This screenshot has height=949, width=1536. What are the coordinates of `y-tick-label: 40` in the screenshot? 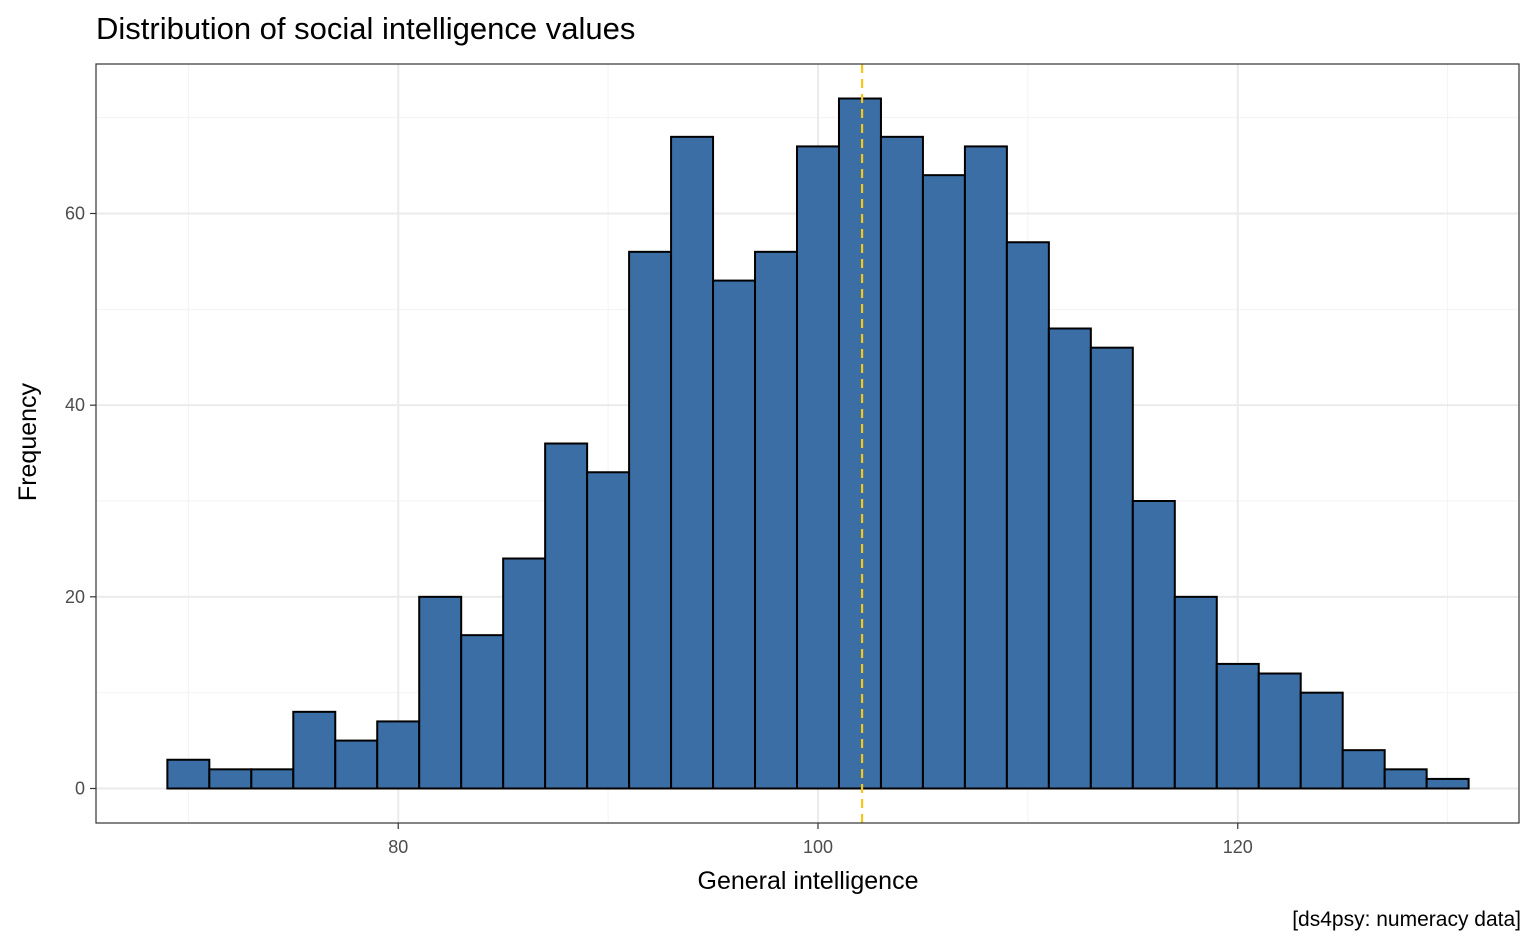 It's located at (75, 405).